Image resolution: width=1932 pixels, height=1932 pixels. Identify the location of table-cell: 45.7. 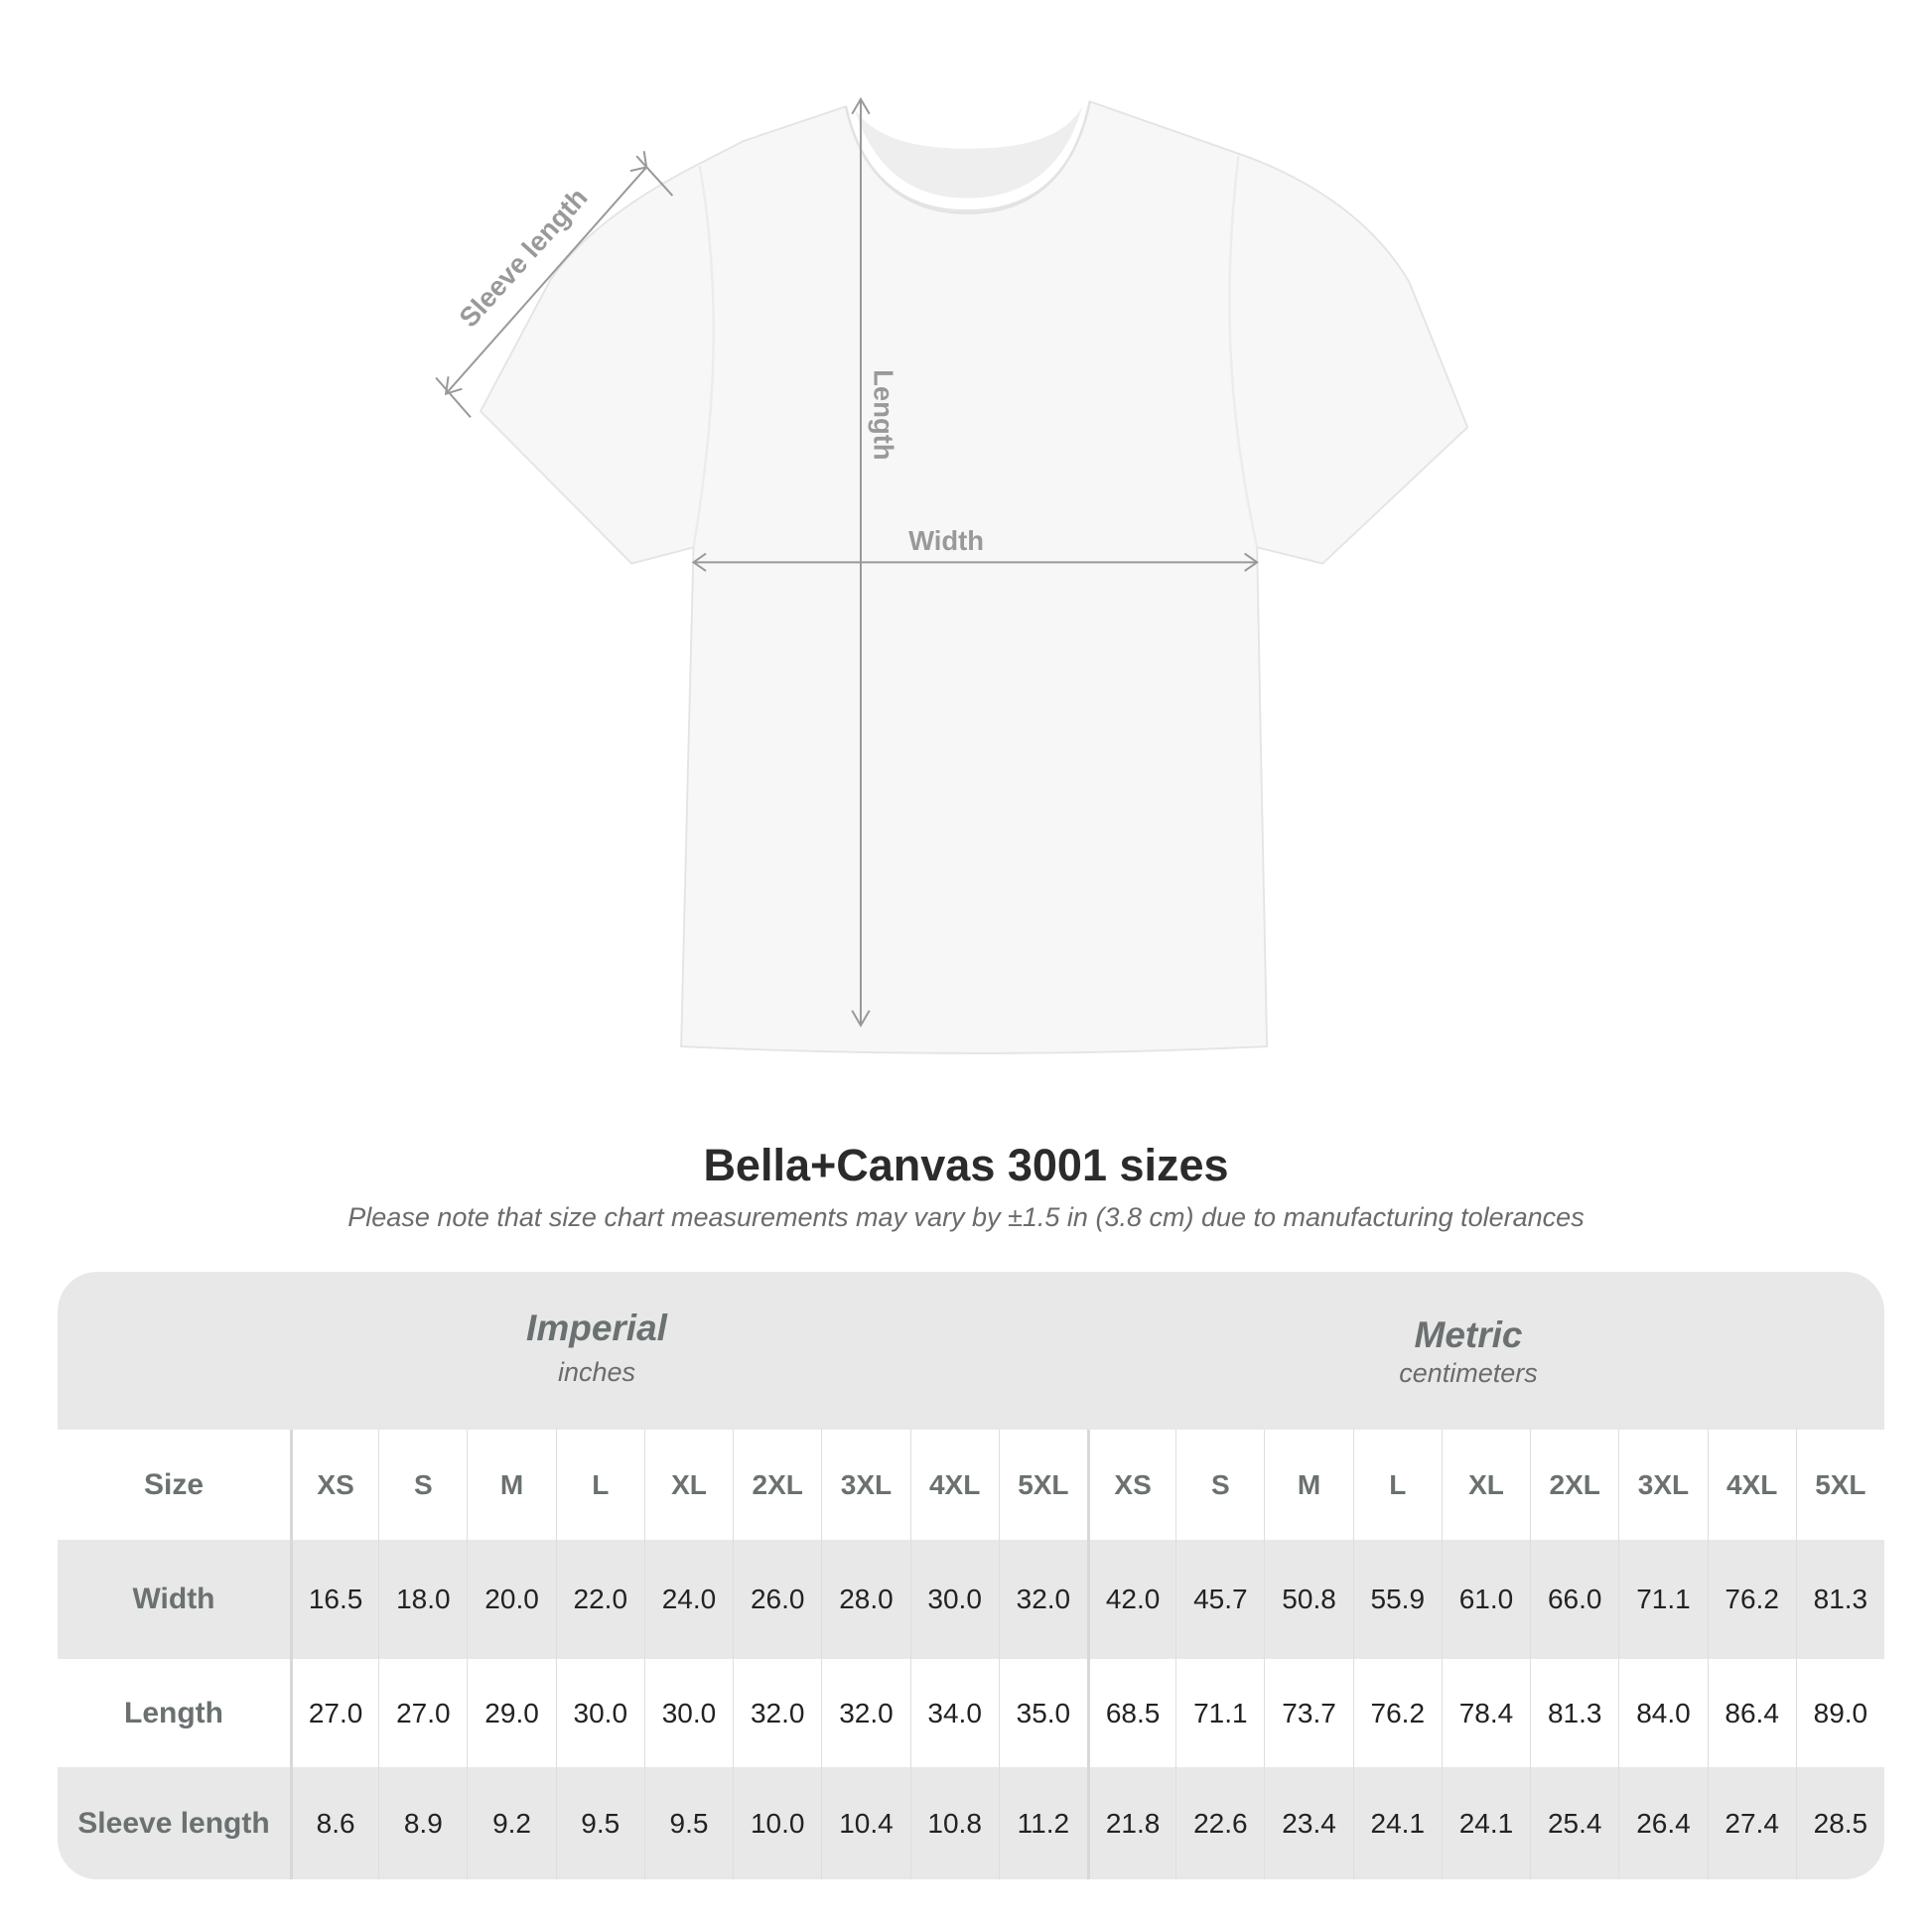
(1220, 1600).